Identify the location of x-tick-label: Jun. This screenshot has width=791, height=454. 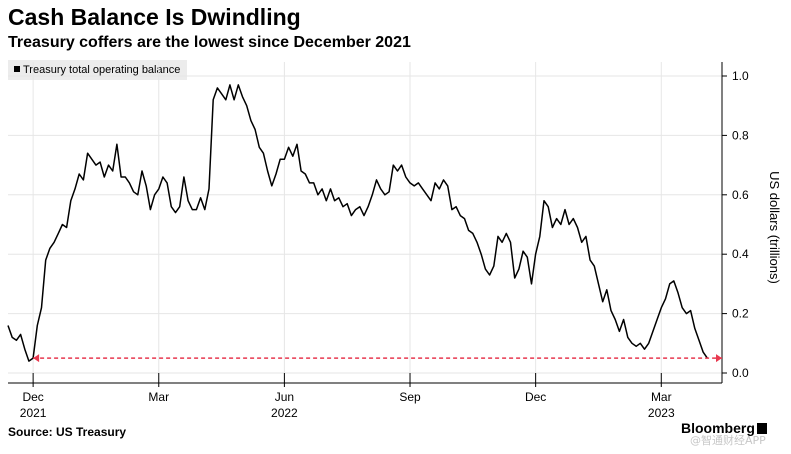
(284, 397).